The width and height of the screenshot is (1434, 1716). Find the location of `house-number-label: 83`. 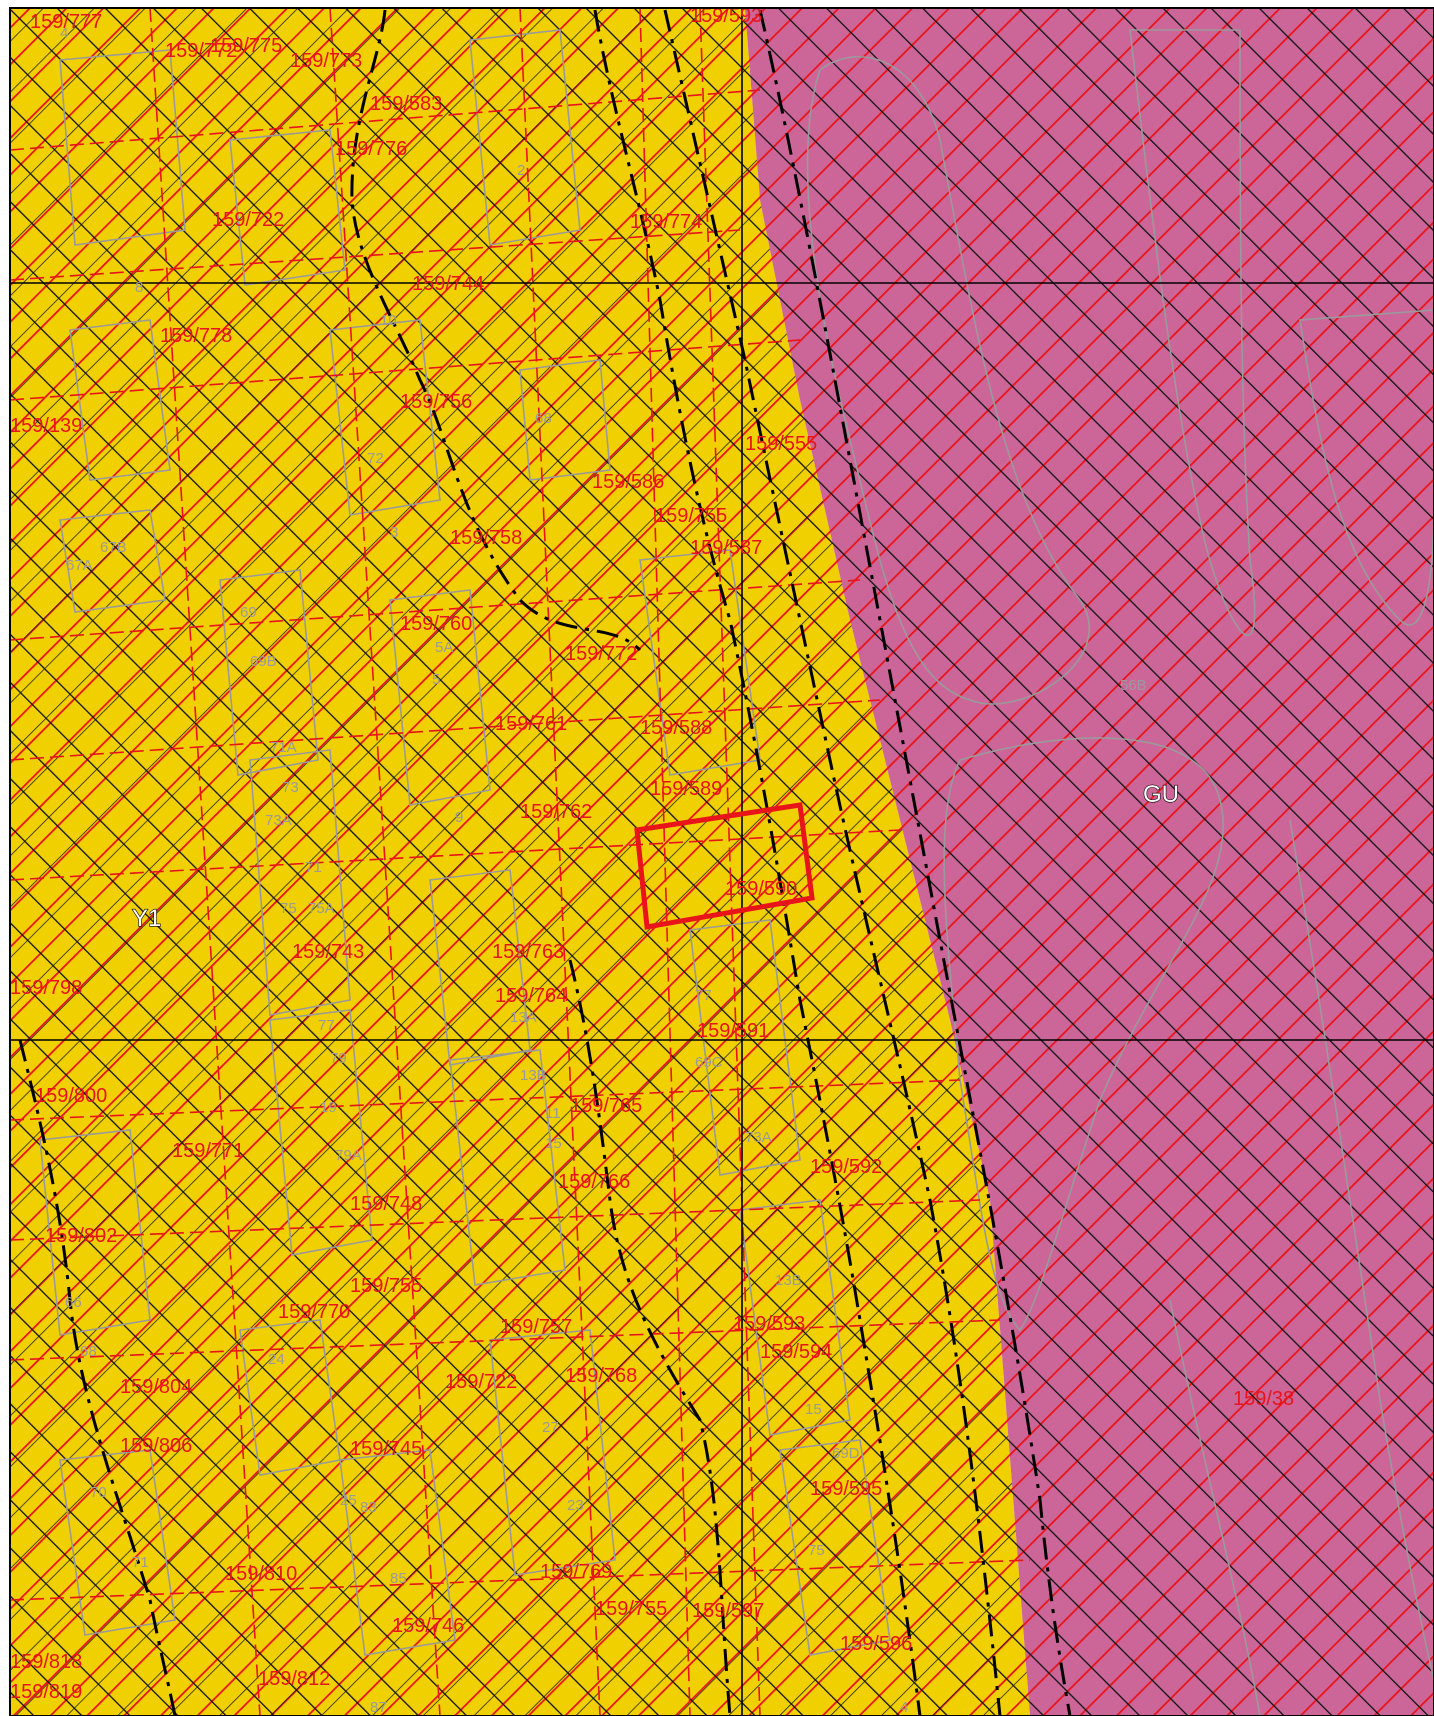

house-number-label: 83 is located at coordinates (368, 1507).